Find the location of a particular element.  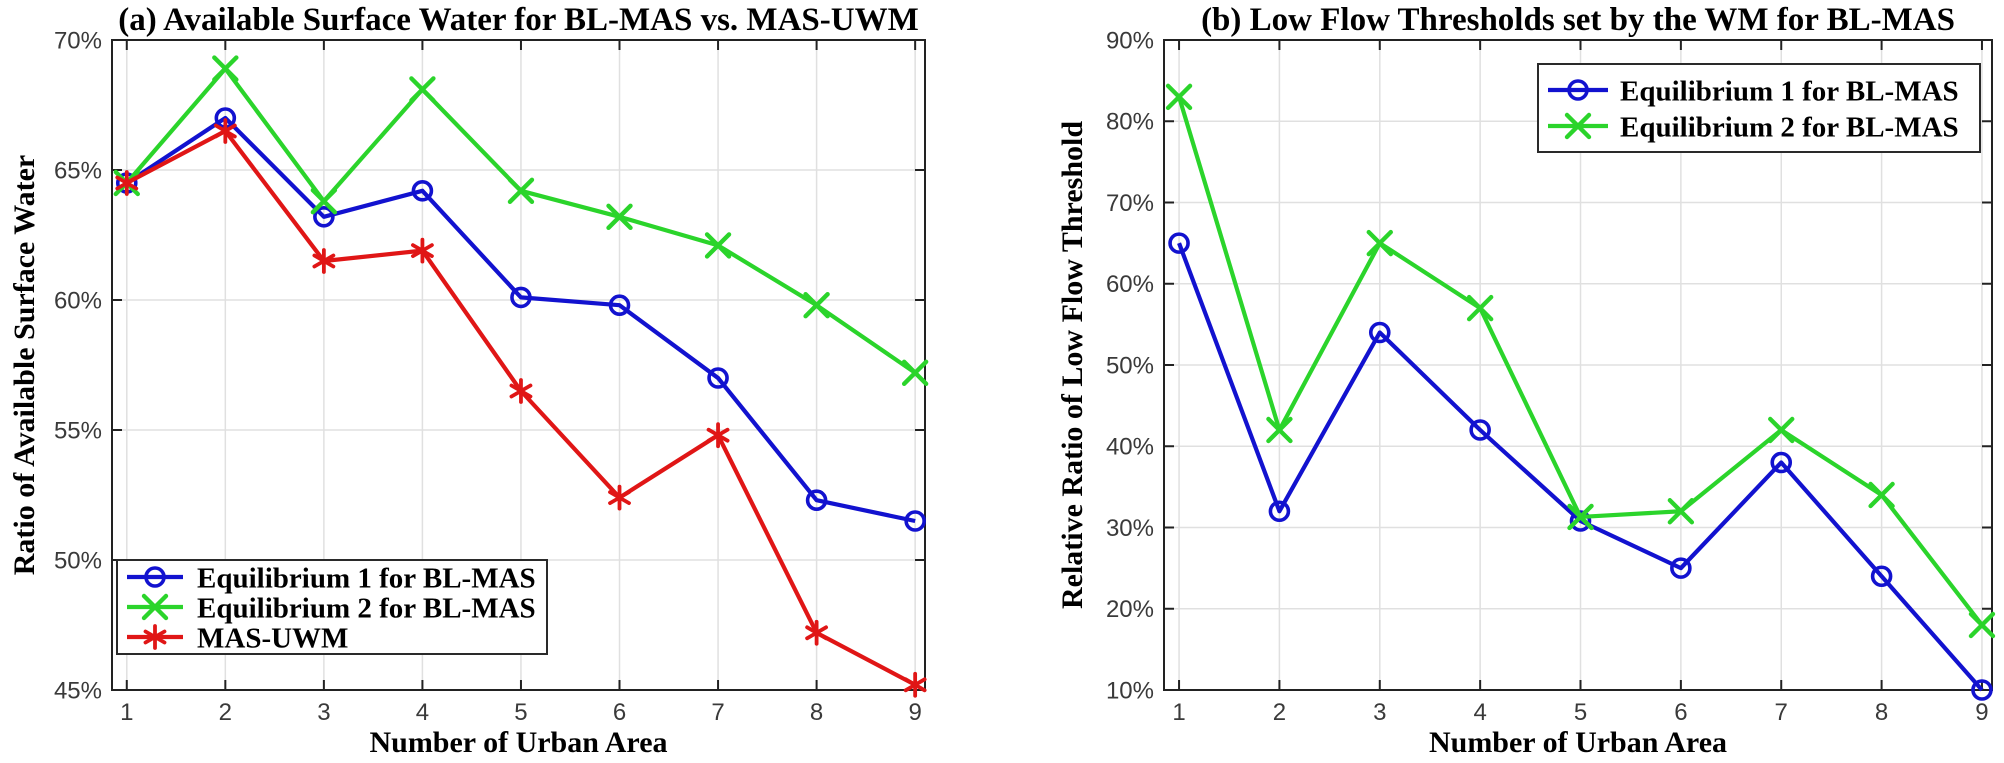

y-tick-label: 65% is located at coordinates (78, 170).